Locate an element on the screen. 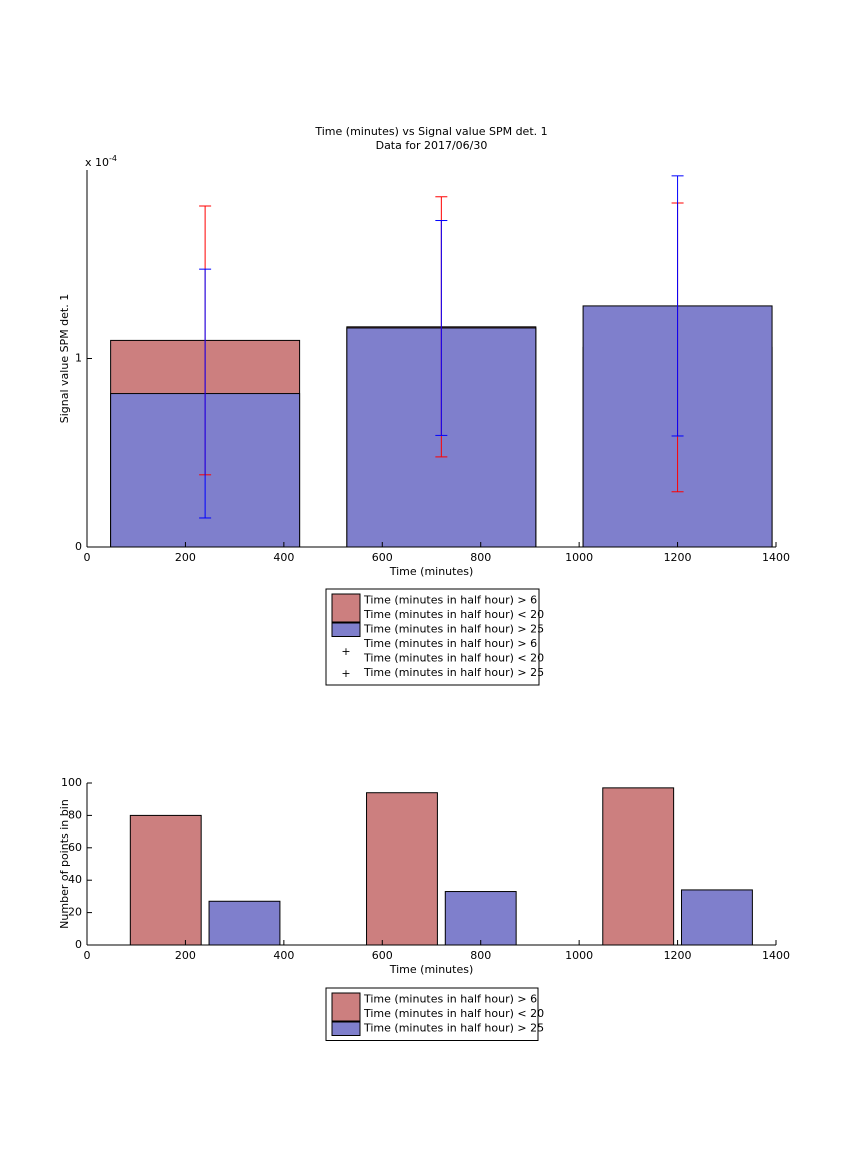 Image resolution: width=864 pixels, height=1152 pixels. y-axis-label: Number of points in bin is located at coordinates (64, 864).